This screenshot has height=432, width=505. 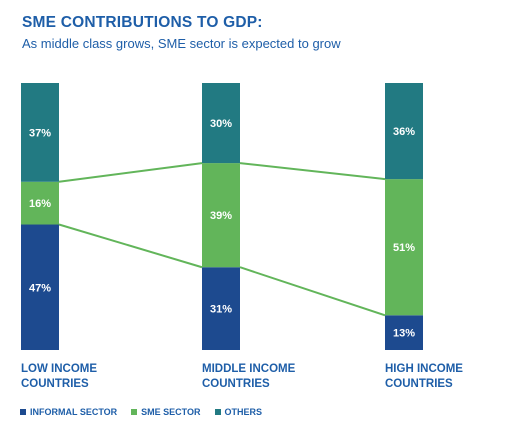 I want to click on legend-item-others: OTHERS, so click(x=238, y=412).